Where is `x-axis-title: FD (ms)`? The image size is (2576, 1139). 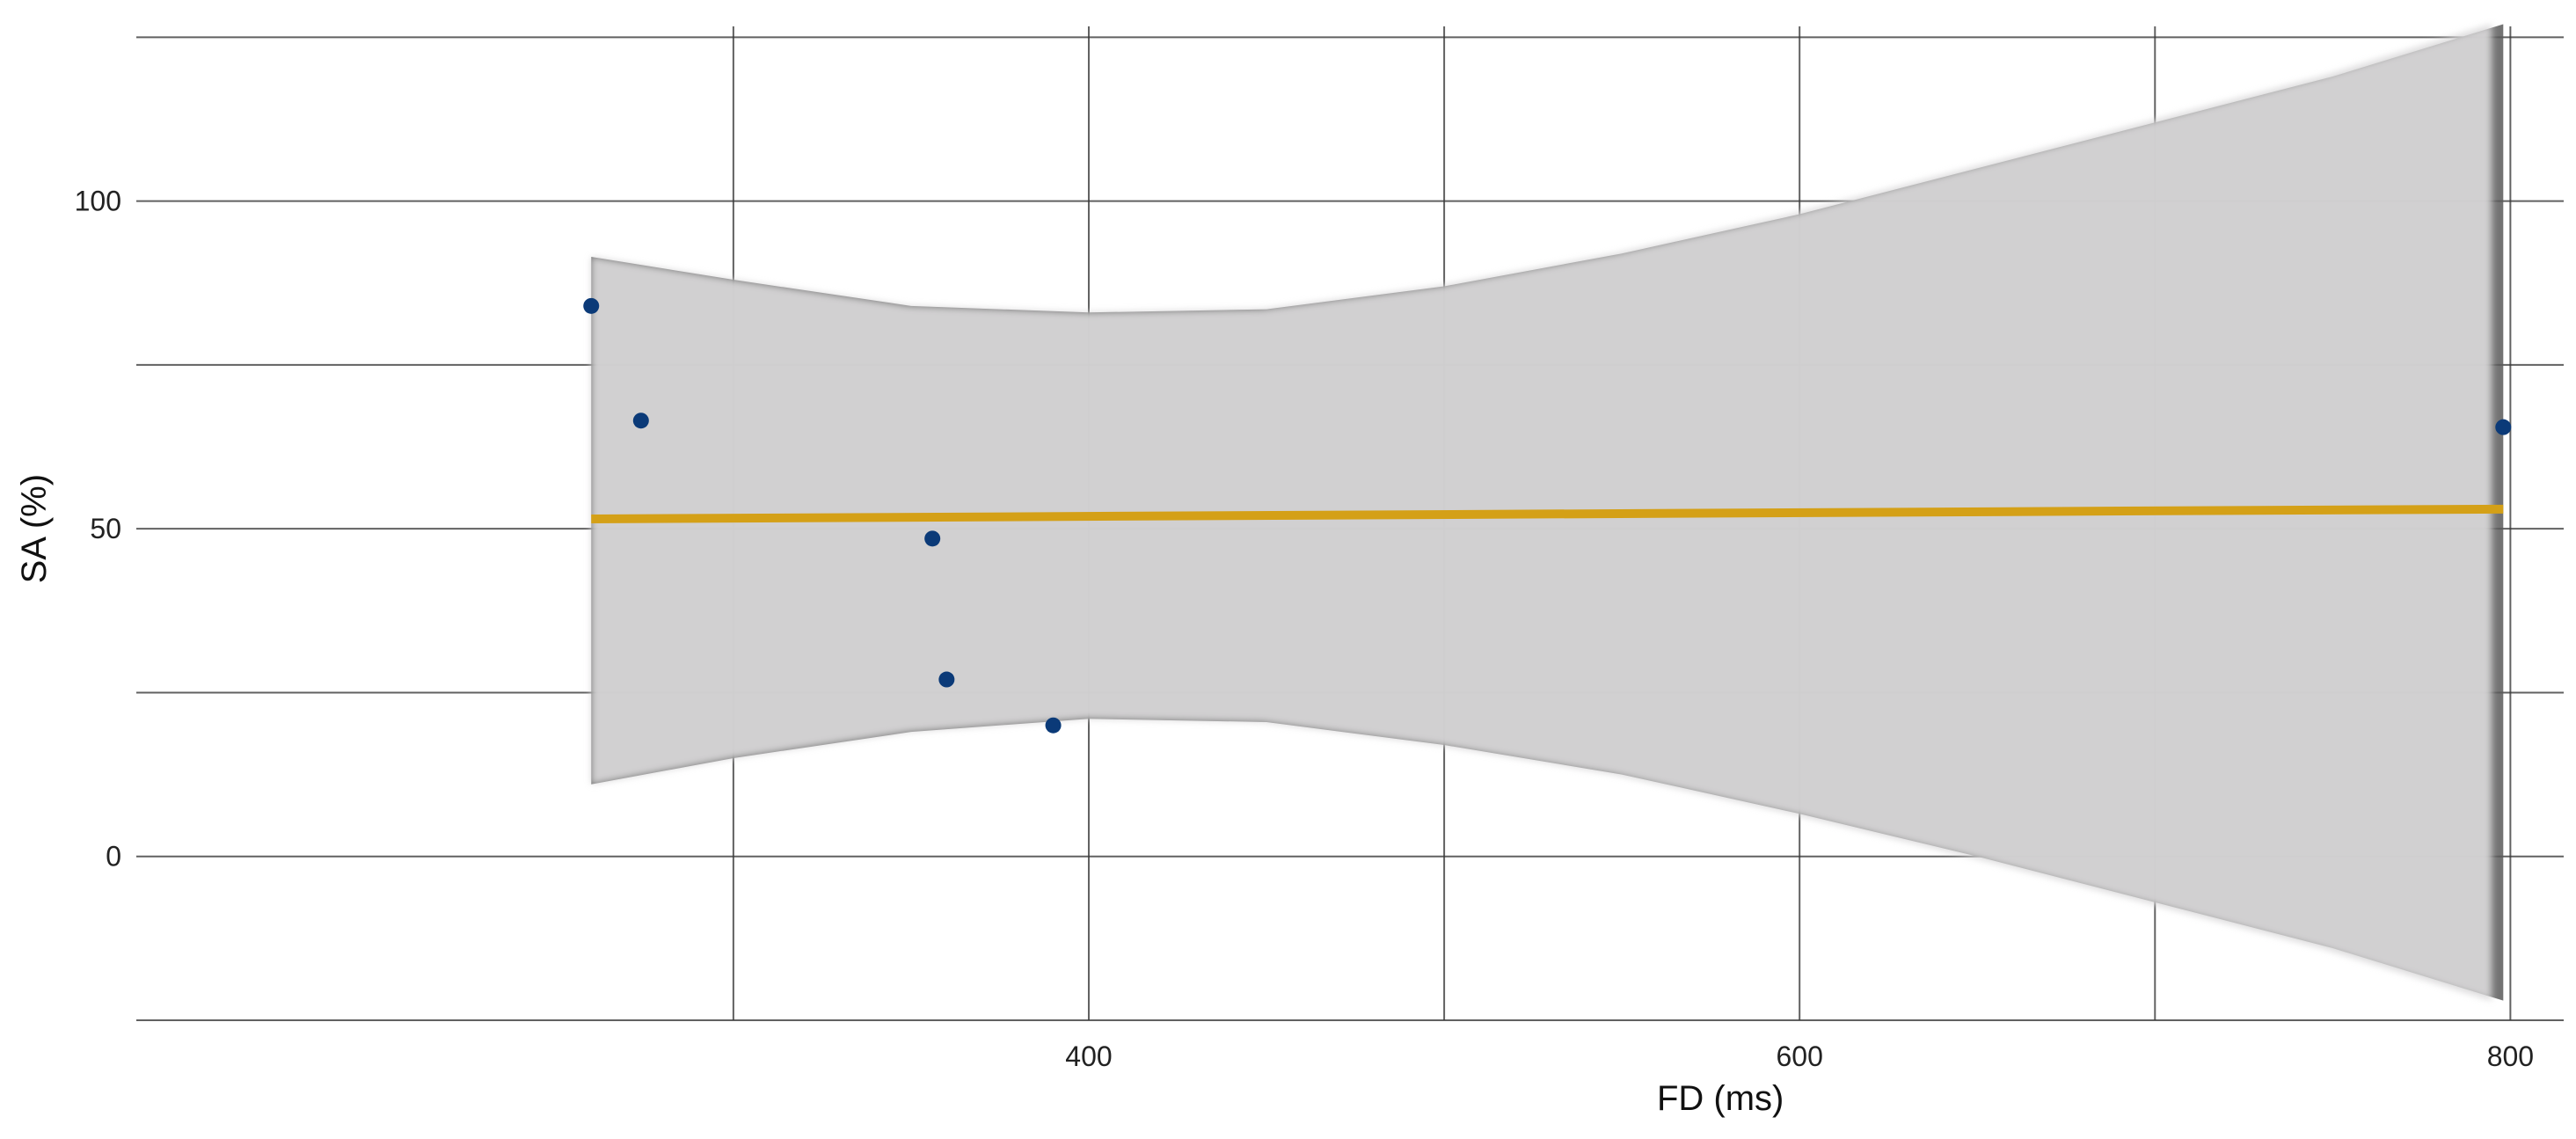
x-axis-title: FD (ms) is located at coordinates (1720, 1098).